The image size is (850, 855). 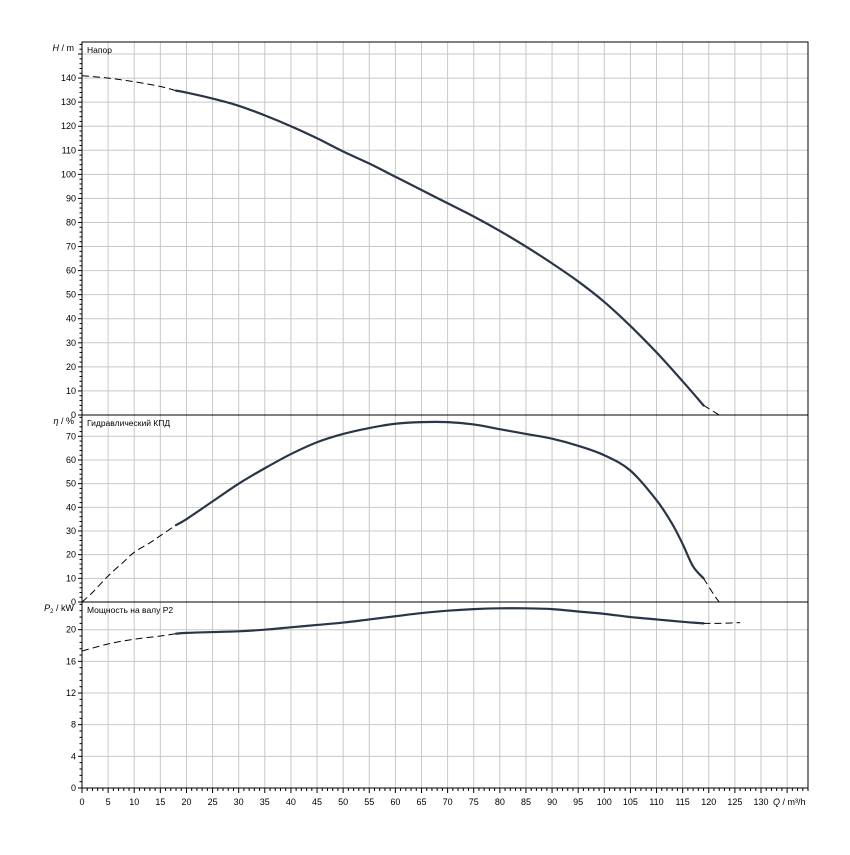 I want to click on x-tick-label: 90, so click(x=552, y=802).